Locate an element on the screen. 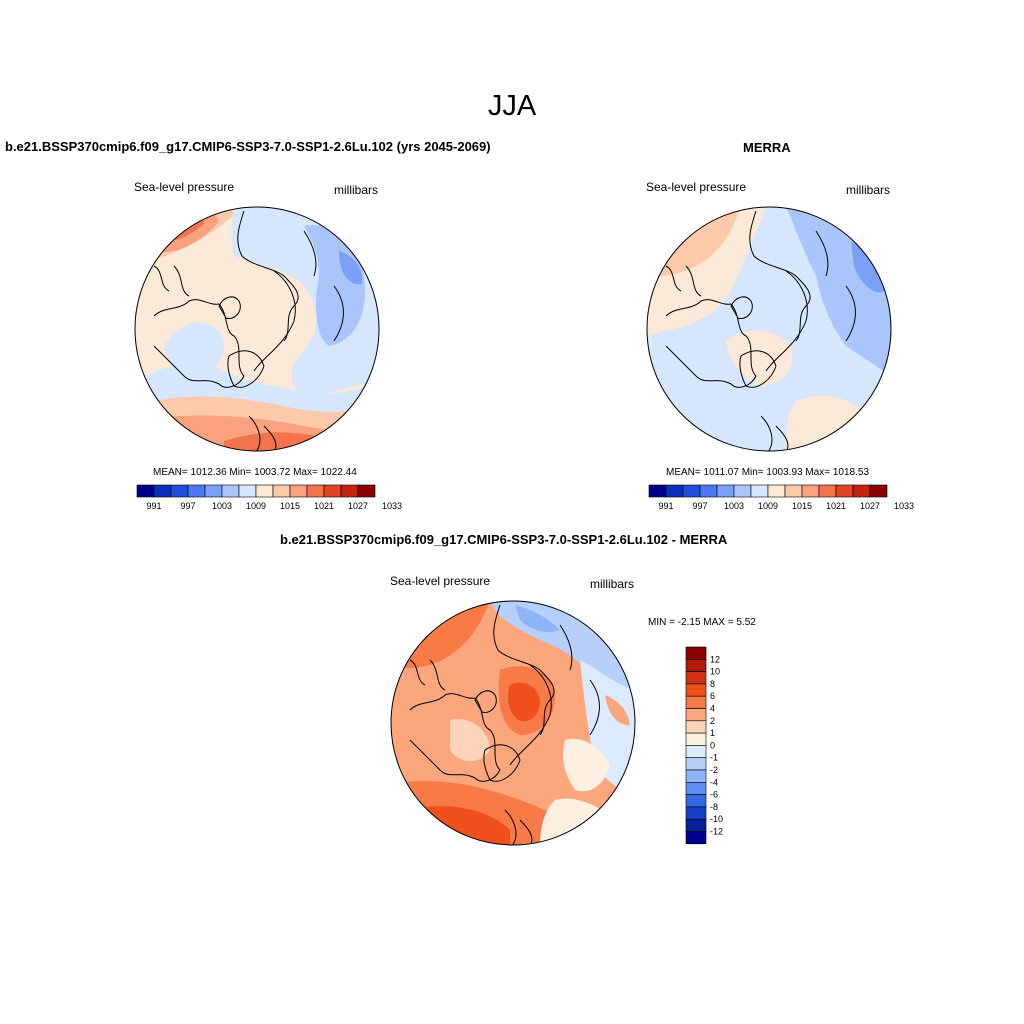  diff-colorbar-tick-label: -6 is located at coordinates (714, 795).